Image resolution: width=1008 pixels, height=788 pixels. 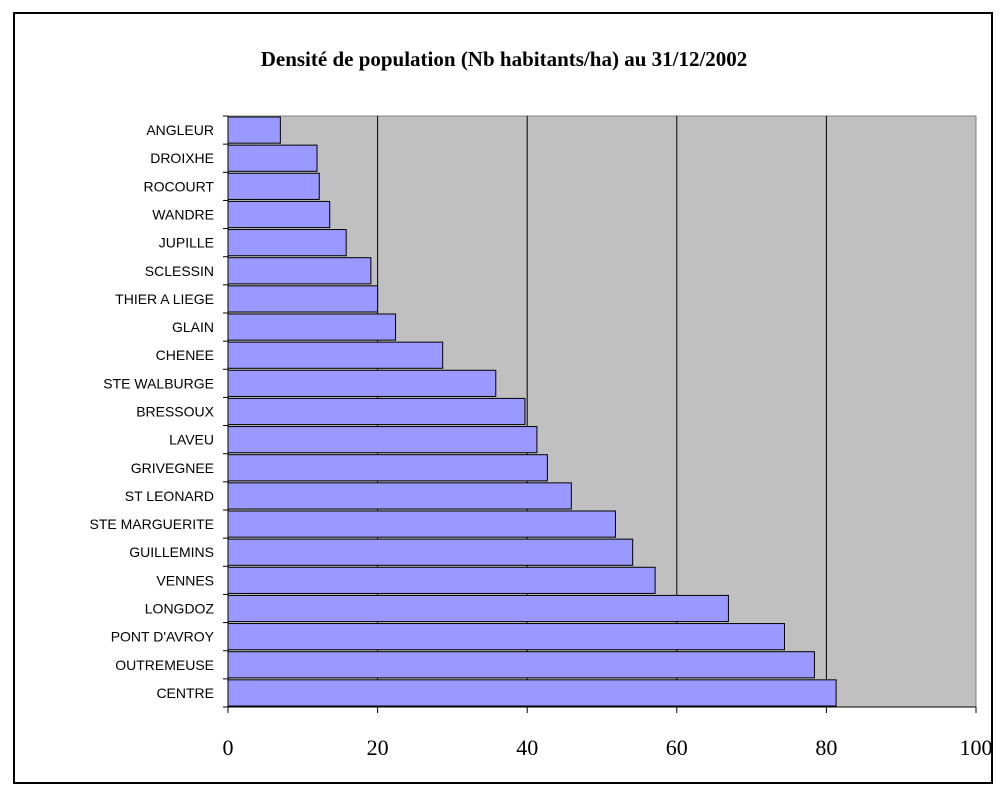 I want to click on category-label: STE MARGUERITE, so click(x=152, y=524).